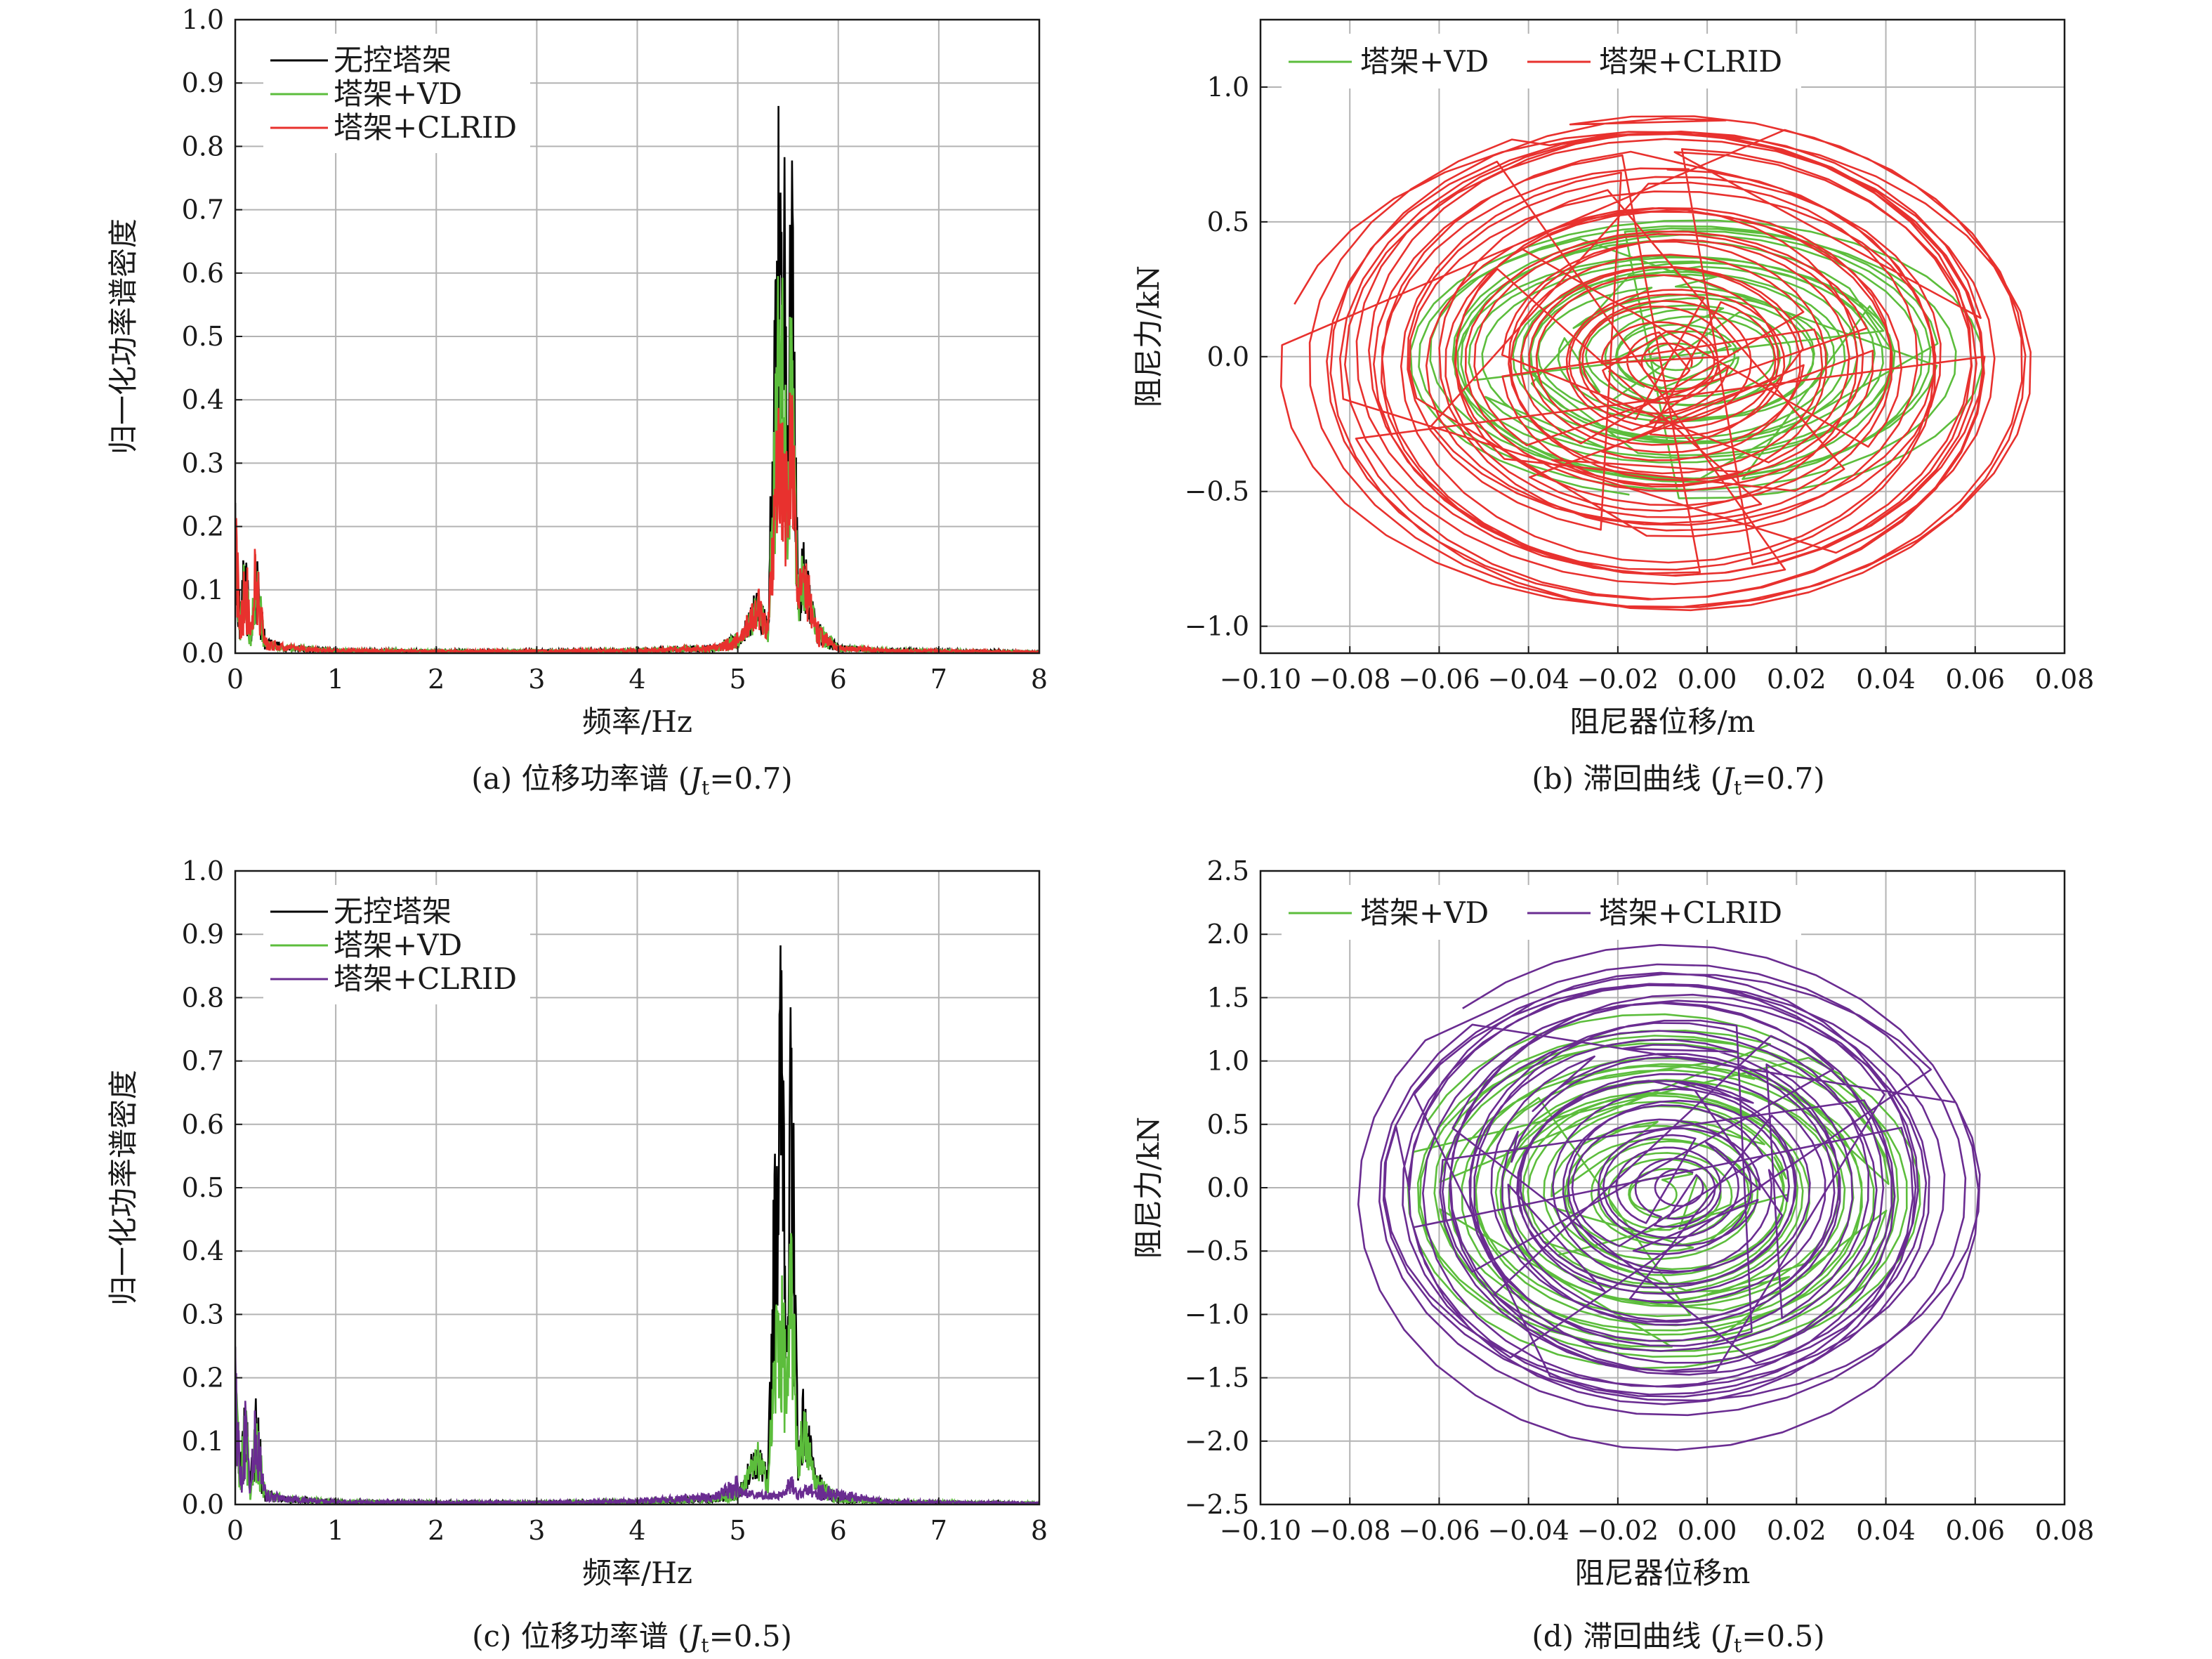 The height and width of the screenshot is (1659, 2212). What do you see at coordinates (1424, 913) in the screenshot?
I see `legend-label-1: 塔架+VD` at bounding box center [1424, 913].